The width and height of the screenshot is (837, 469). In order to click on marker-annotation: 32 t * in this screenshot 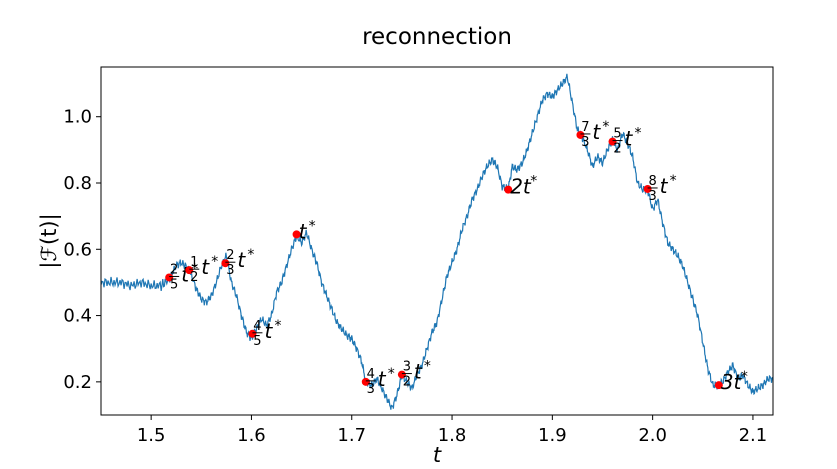, I will do `click(416, 374)`.